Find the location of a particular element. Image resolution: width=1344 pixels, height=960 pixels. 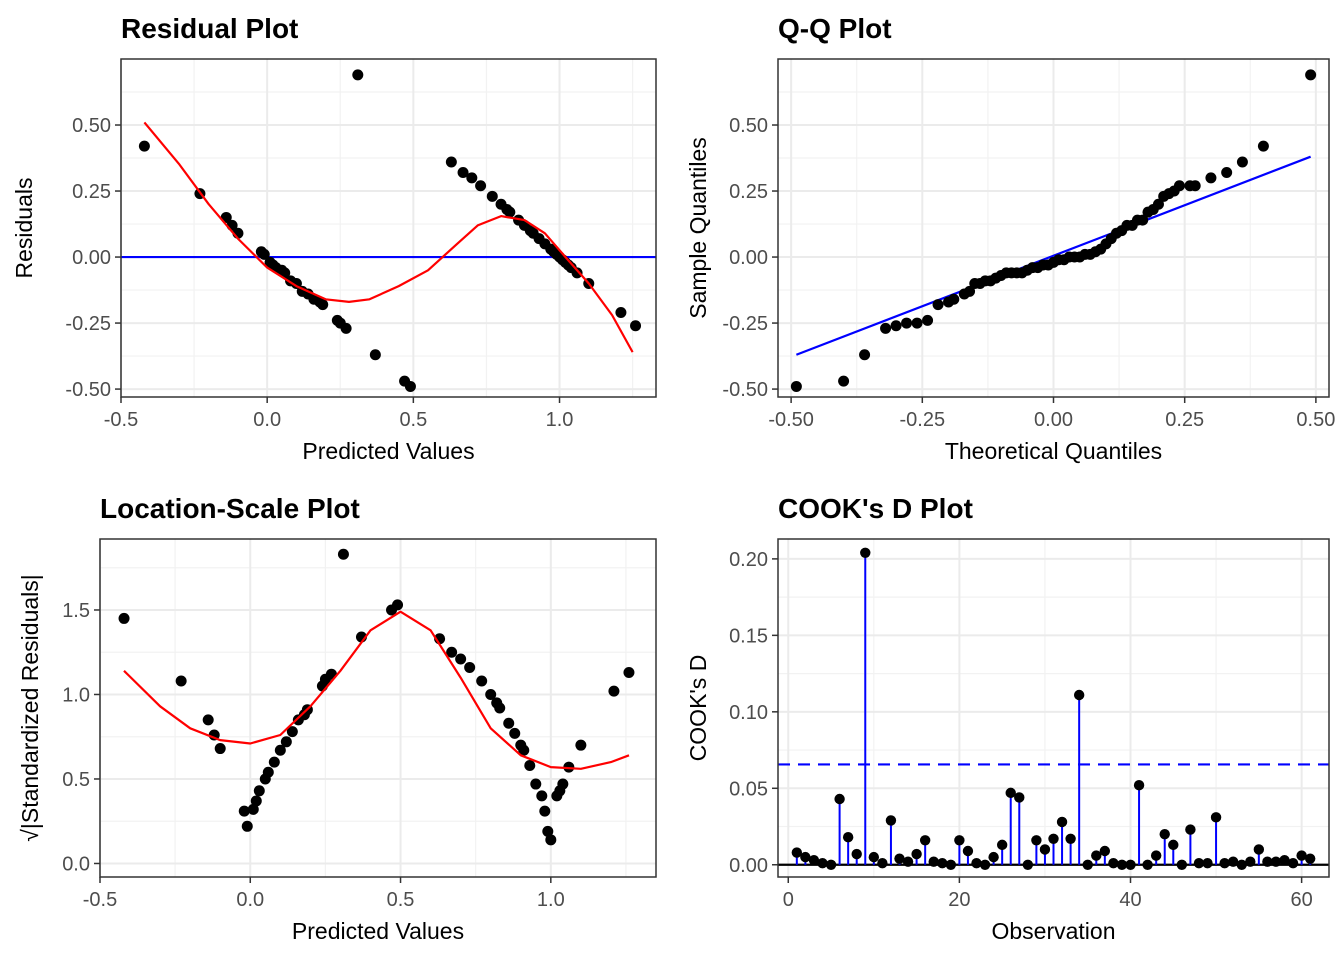

smooth-curve is located at coordinates (388, 237).